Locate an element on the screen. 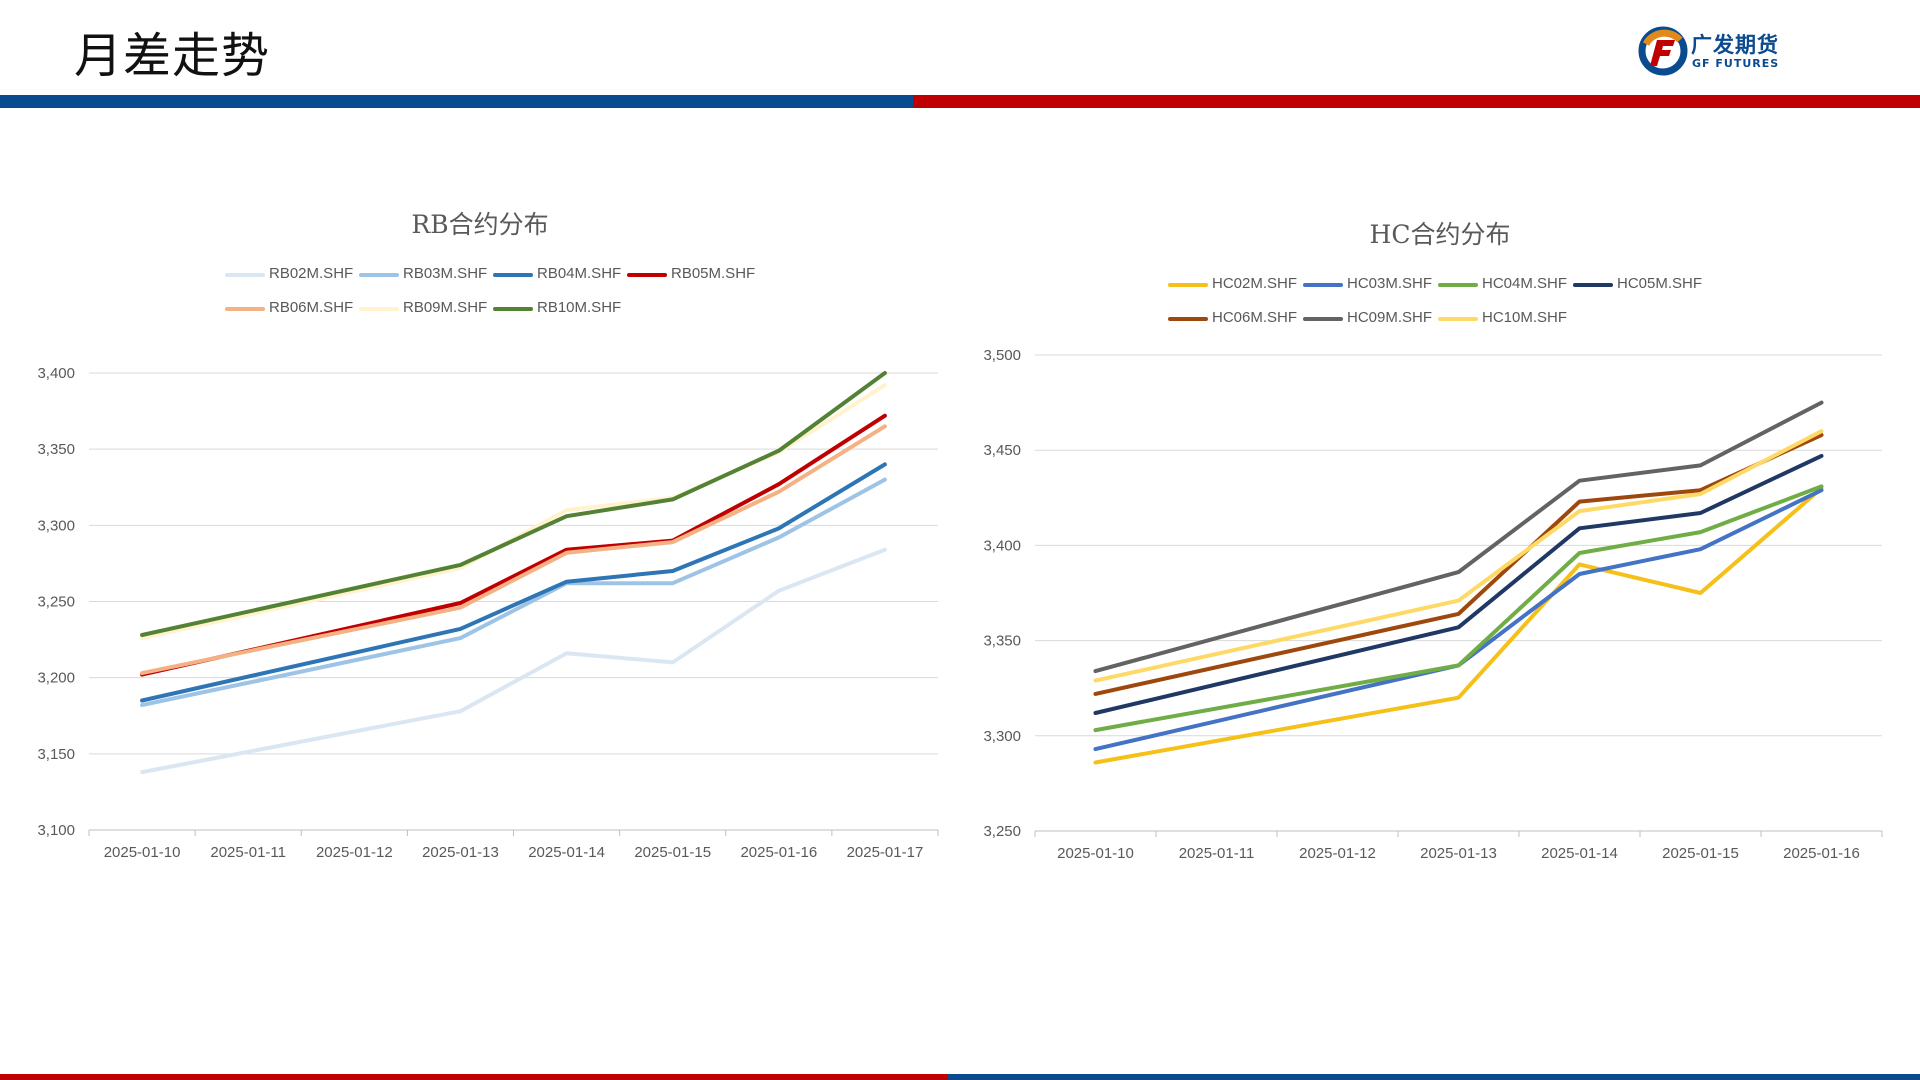  rb-series-line-rb04m-shf is located at coordinates (513, 582).